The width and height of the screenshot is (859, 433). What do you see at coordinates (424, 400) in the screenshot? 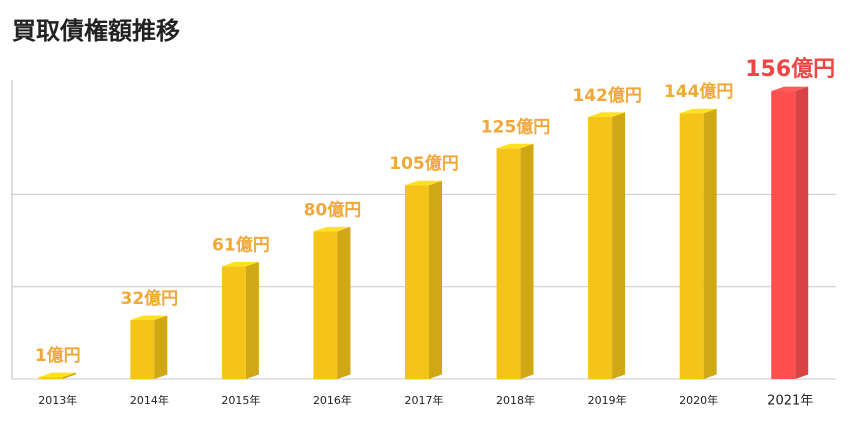
I see `x-tick-label: 2017年` at bounding box center [424, 400].